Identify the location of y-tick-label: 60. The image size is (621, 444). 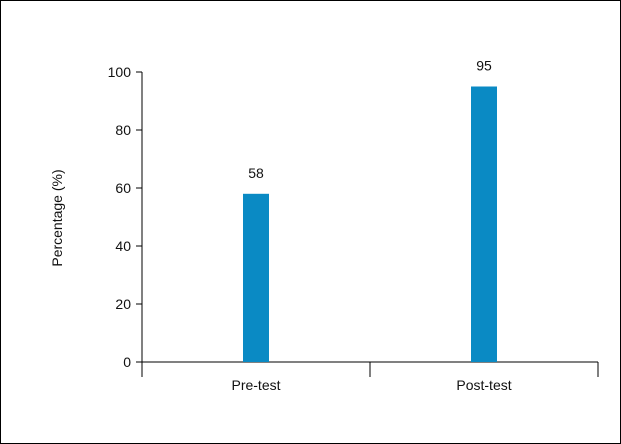
(123, 188).